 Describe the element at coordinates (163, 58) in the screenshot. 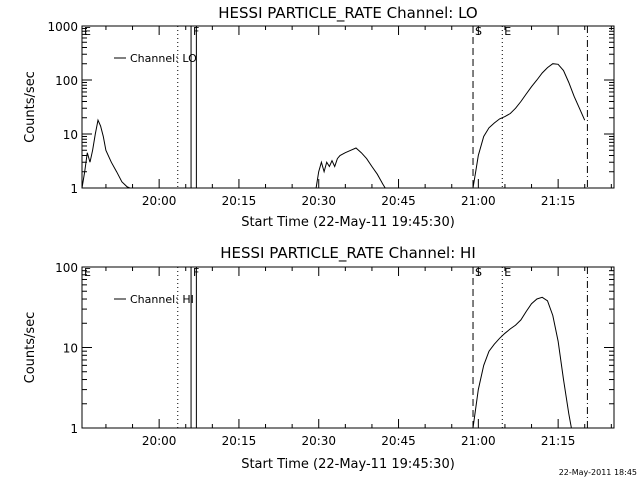

I see `legend-label: Channel: LO` at that location.